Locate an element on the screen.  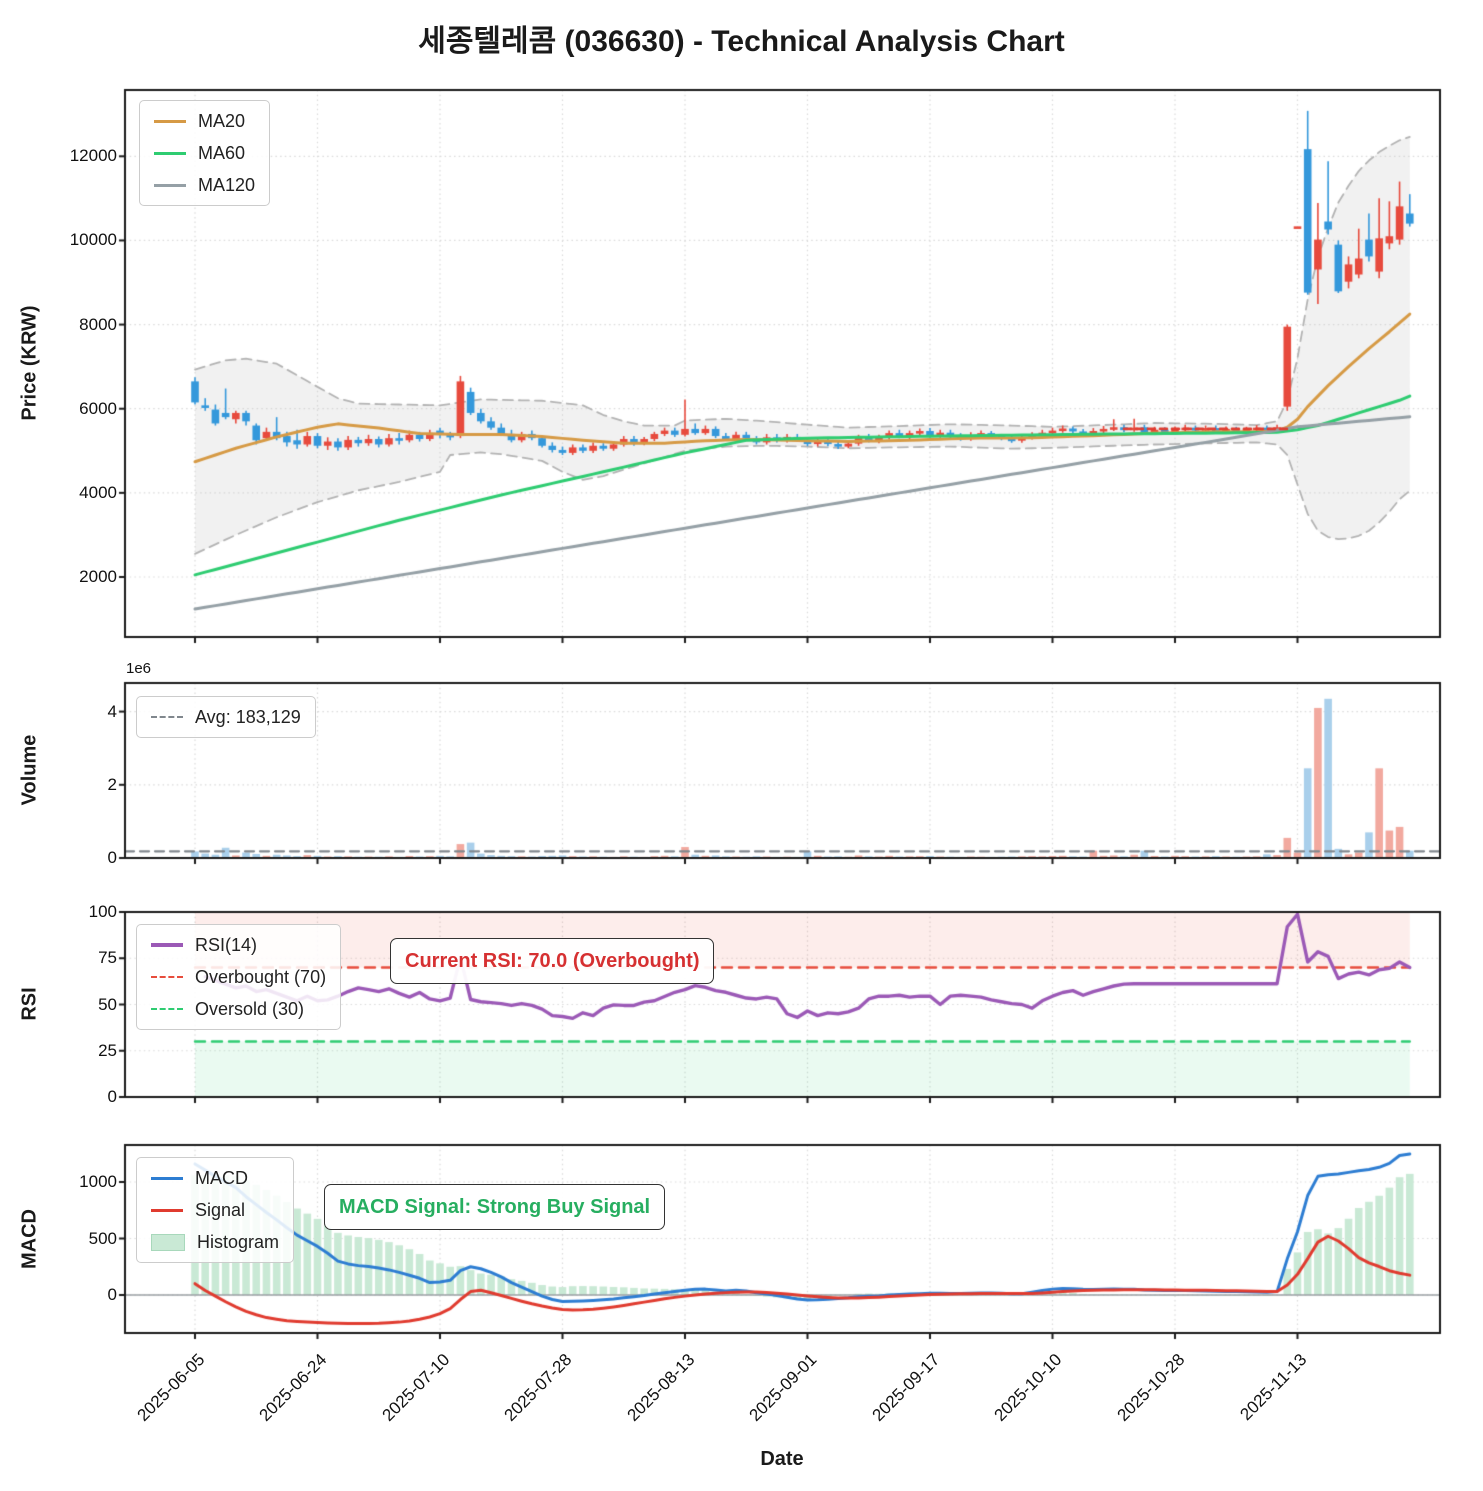
histogram-patch-sample is located at coordinates (168, 1242).